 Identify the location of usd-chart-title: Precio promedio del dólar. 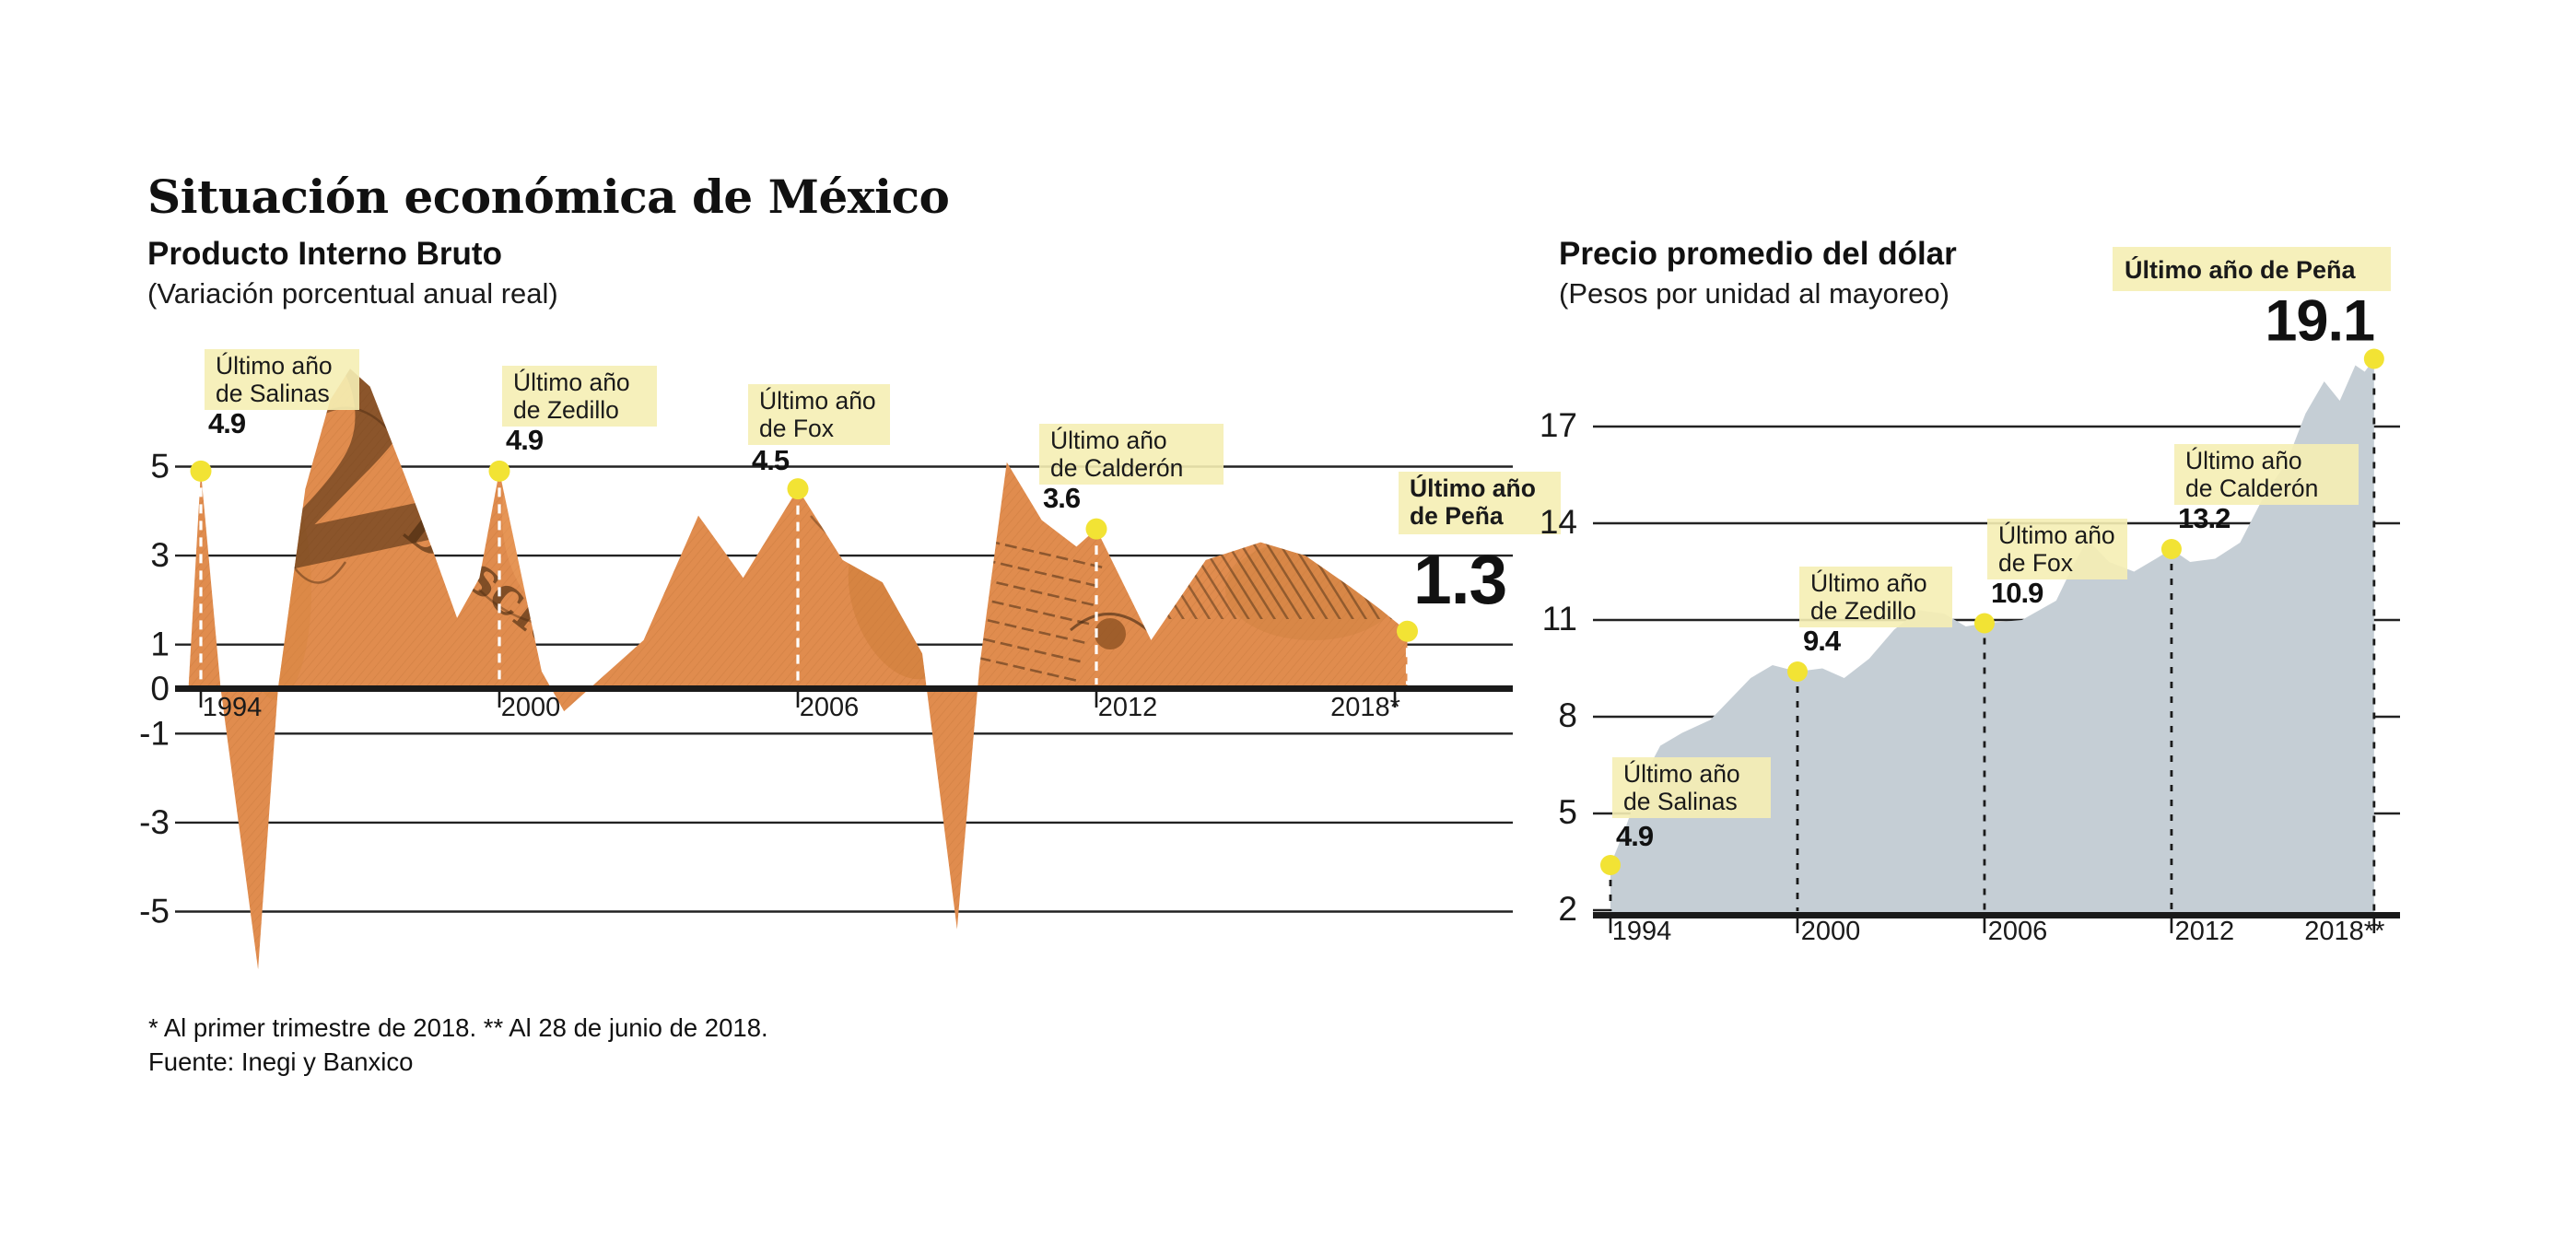
(1758, 254).